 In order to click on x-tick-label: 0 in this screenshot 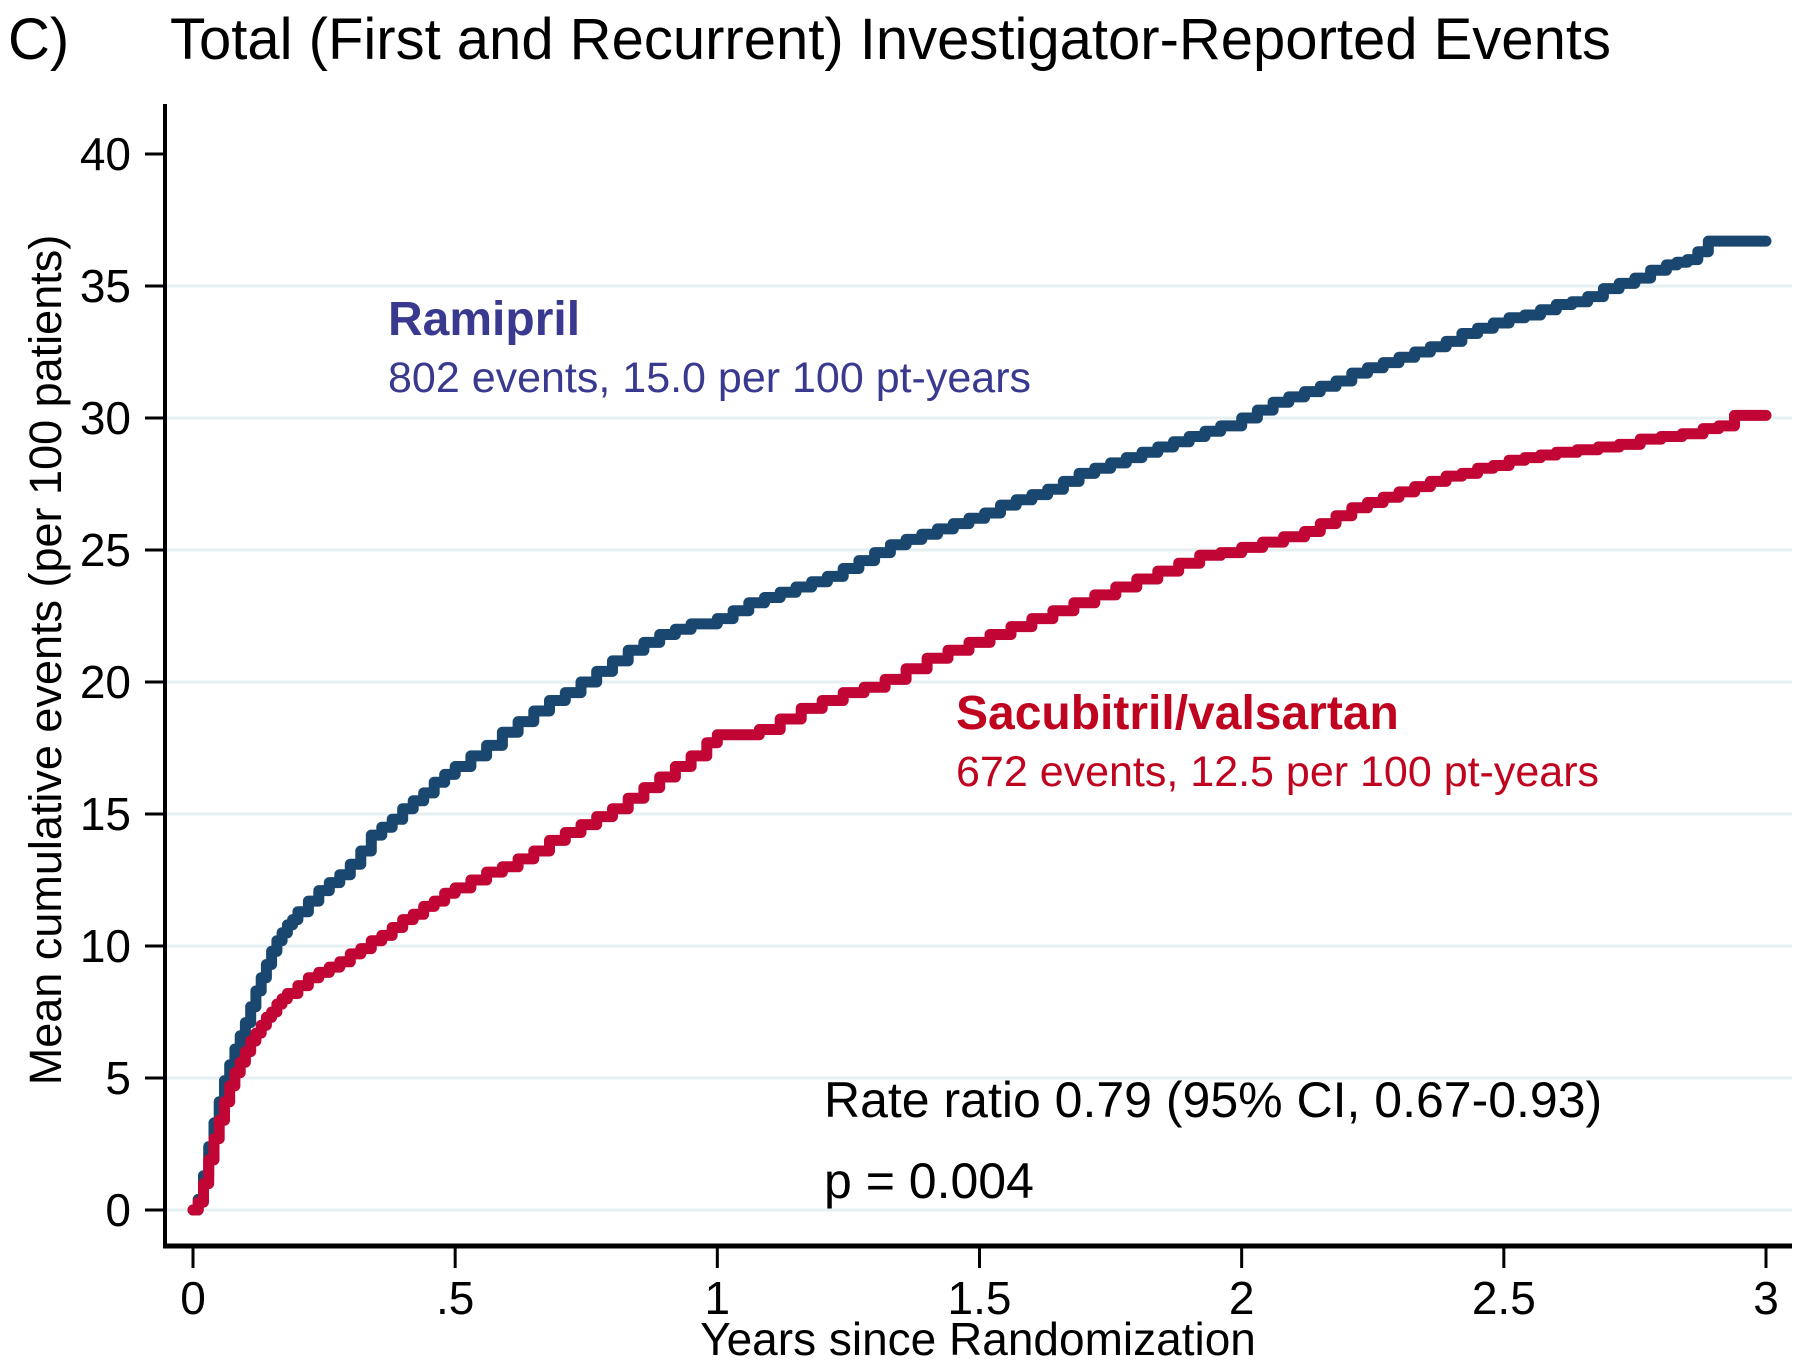, I will do `click(193, 1298)`.